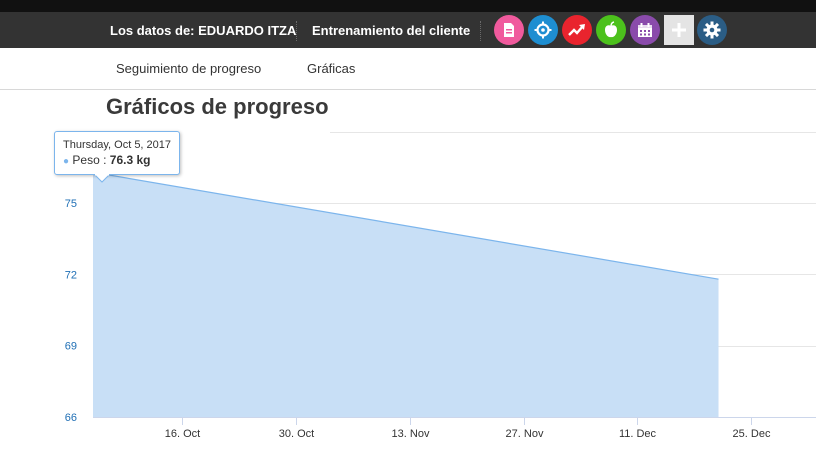  I want to click on tooltip-row: ● Peso : 76.3 kg, so click(121, 161).